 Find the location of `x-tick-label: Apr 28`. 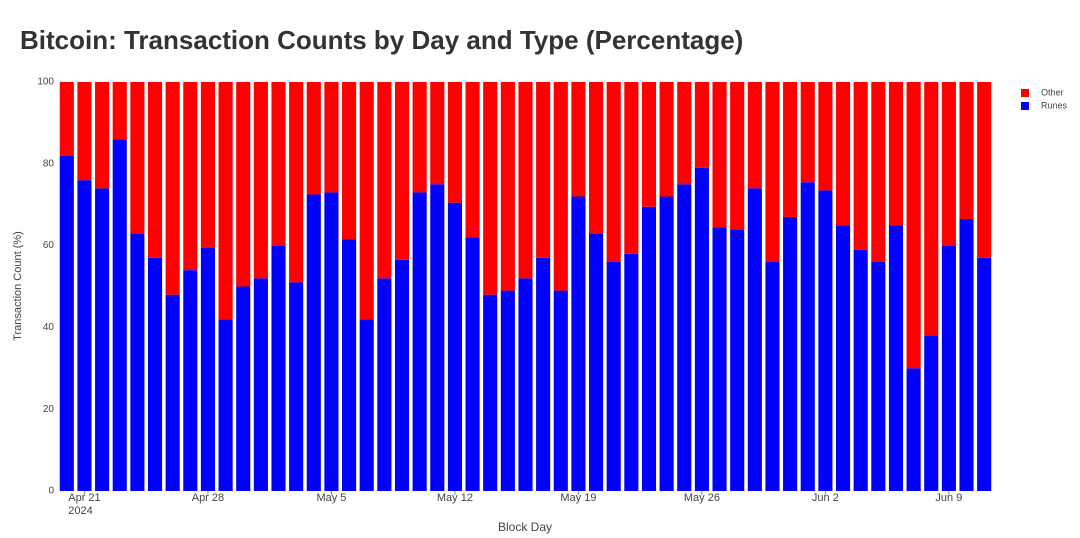

x-tick-label: Apr 28 is located at coordinates (208, 498).